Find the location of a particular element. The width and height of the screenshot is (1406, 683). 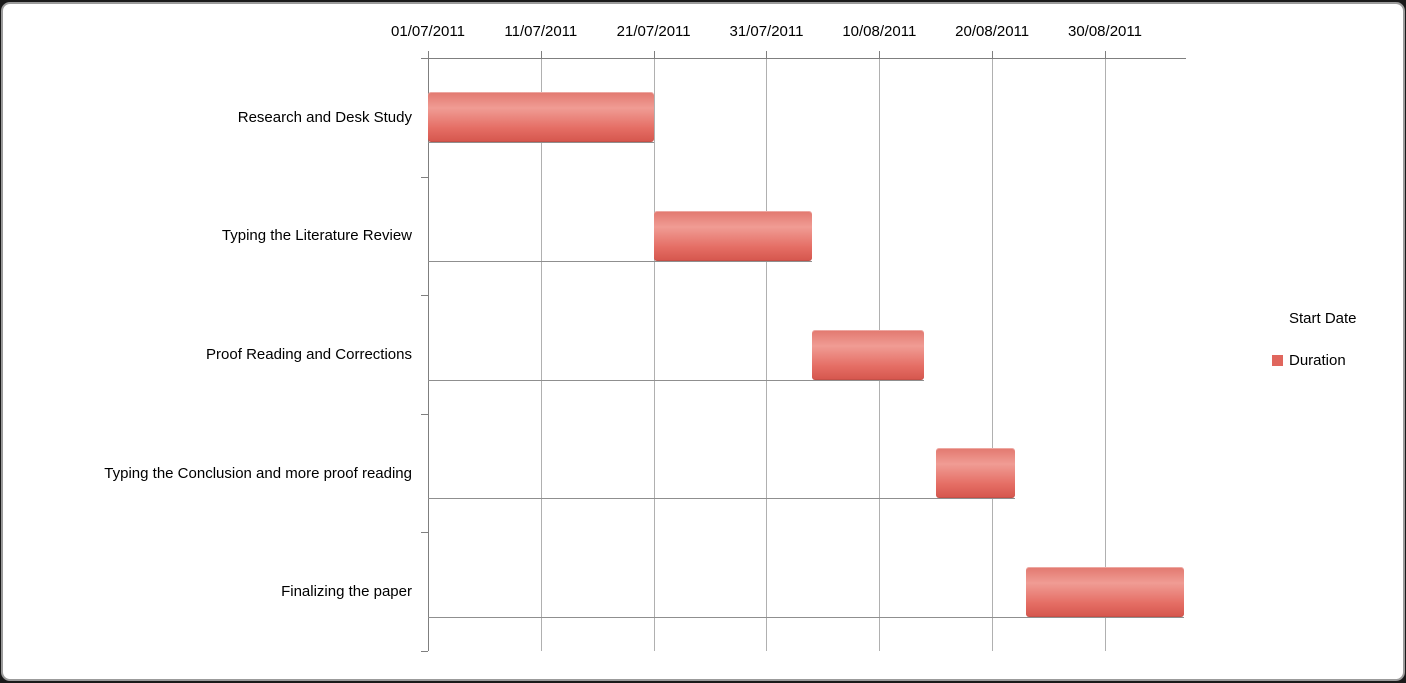

x-axis-line is located at coordinates (807, 58).